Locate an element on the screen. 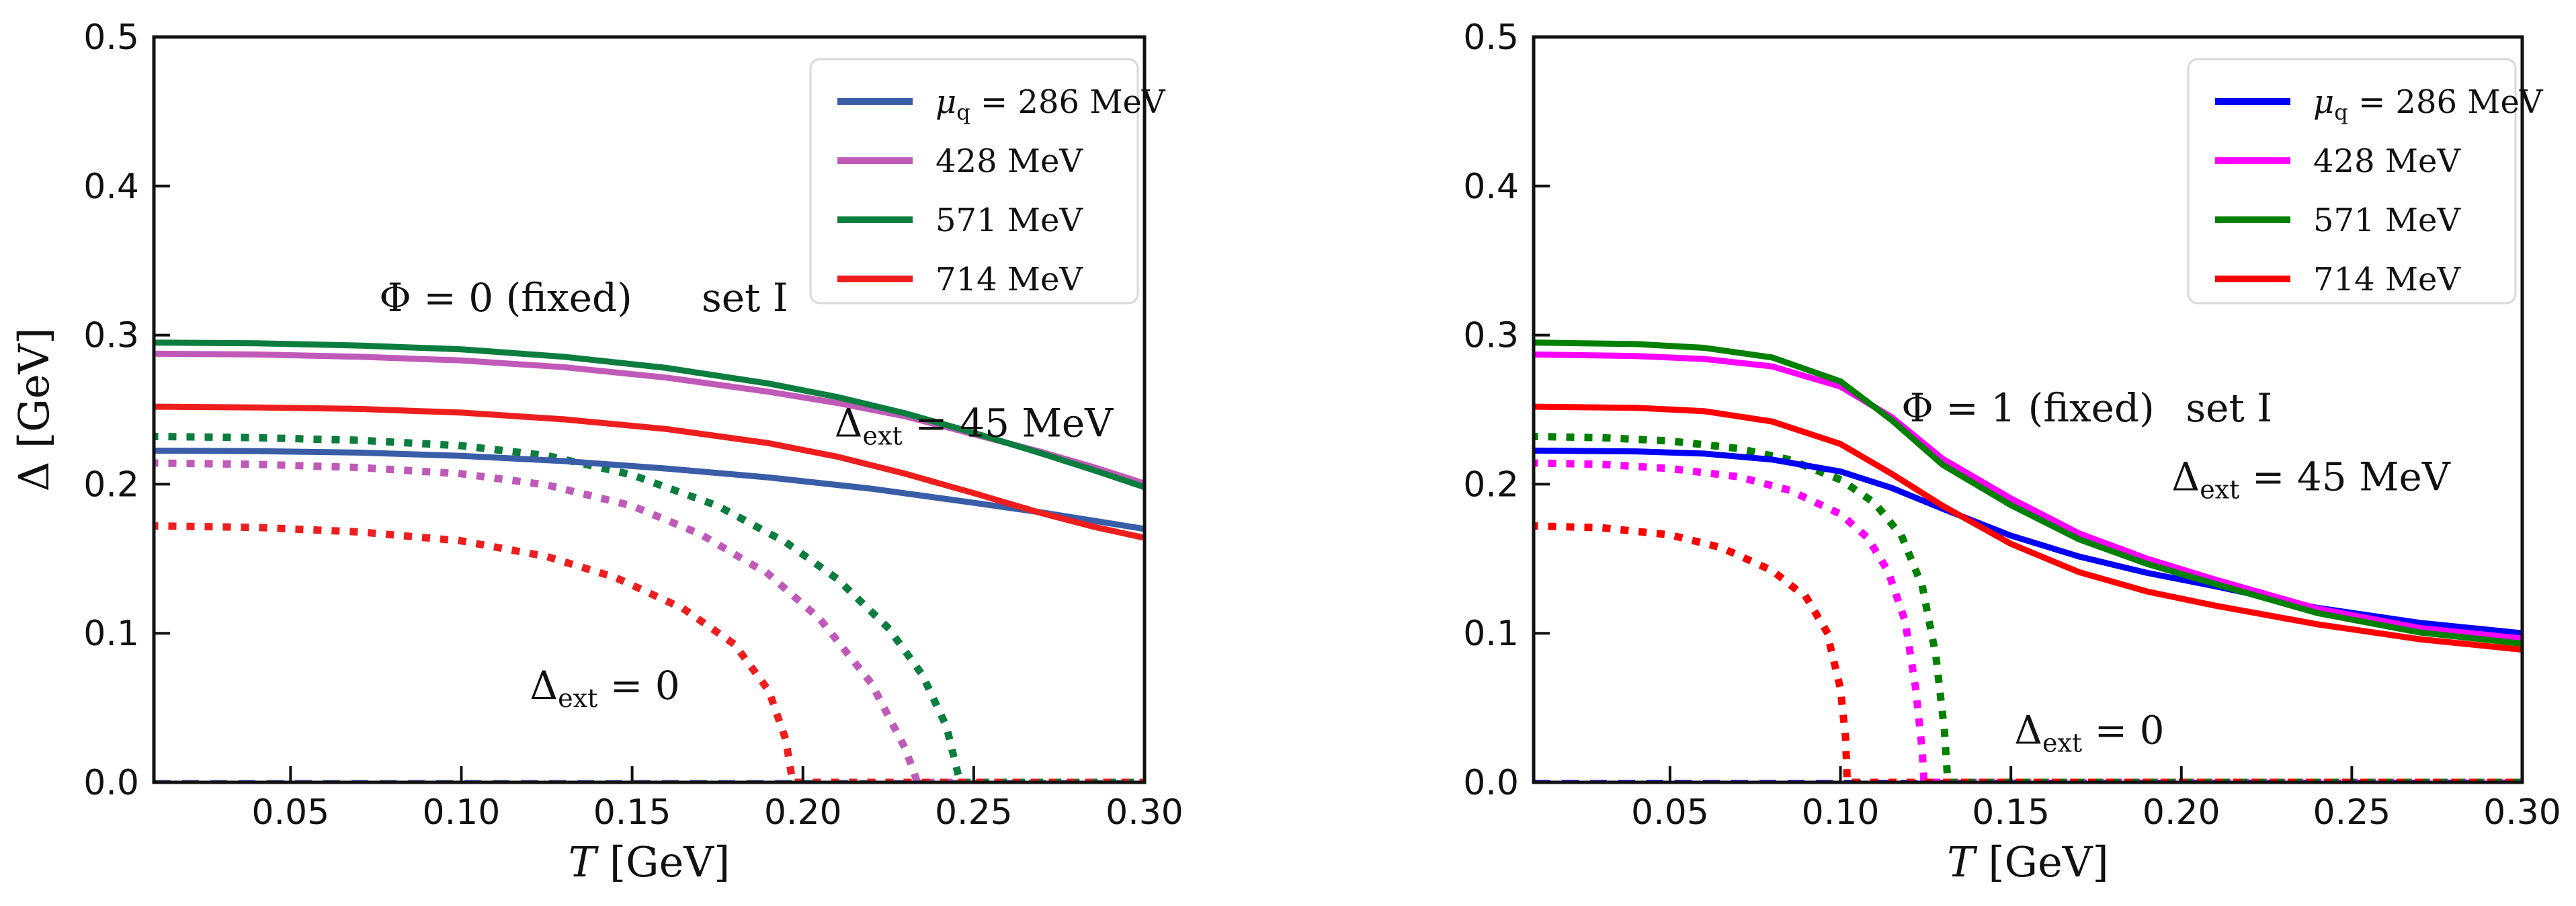 Image resolution: width=2576 pixels, height=906 pixels. curve-mu428-dotted is located at coordinates (649, 620).